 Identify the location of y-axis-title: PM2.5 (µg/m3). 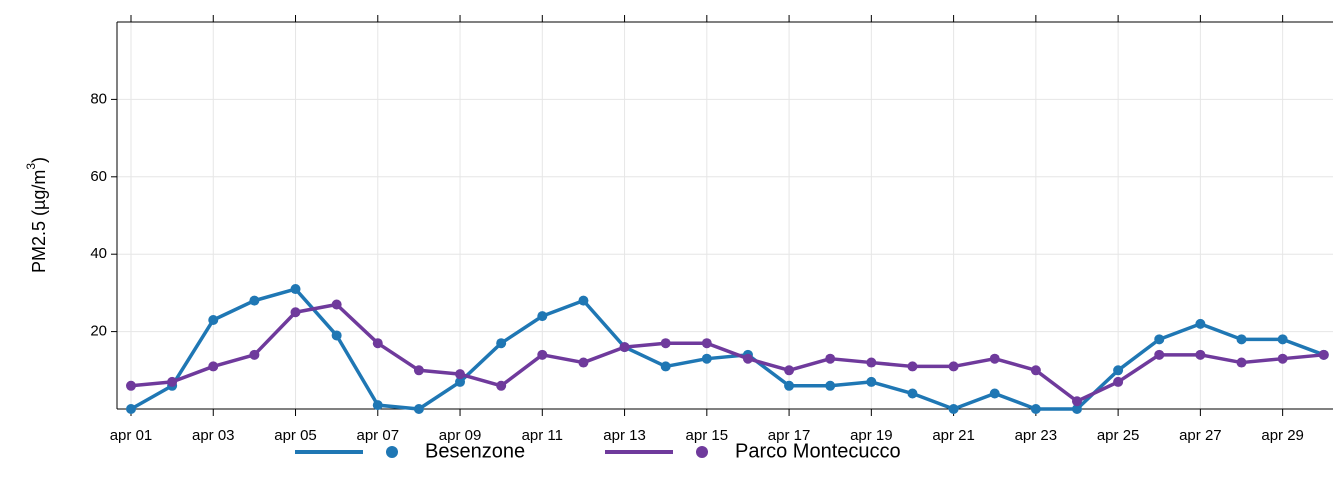
(36, 215).